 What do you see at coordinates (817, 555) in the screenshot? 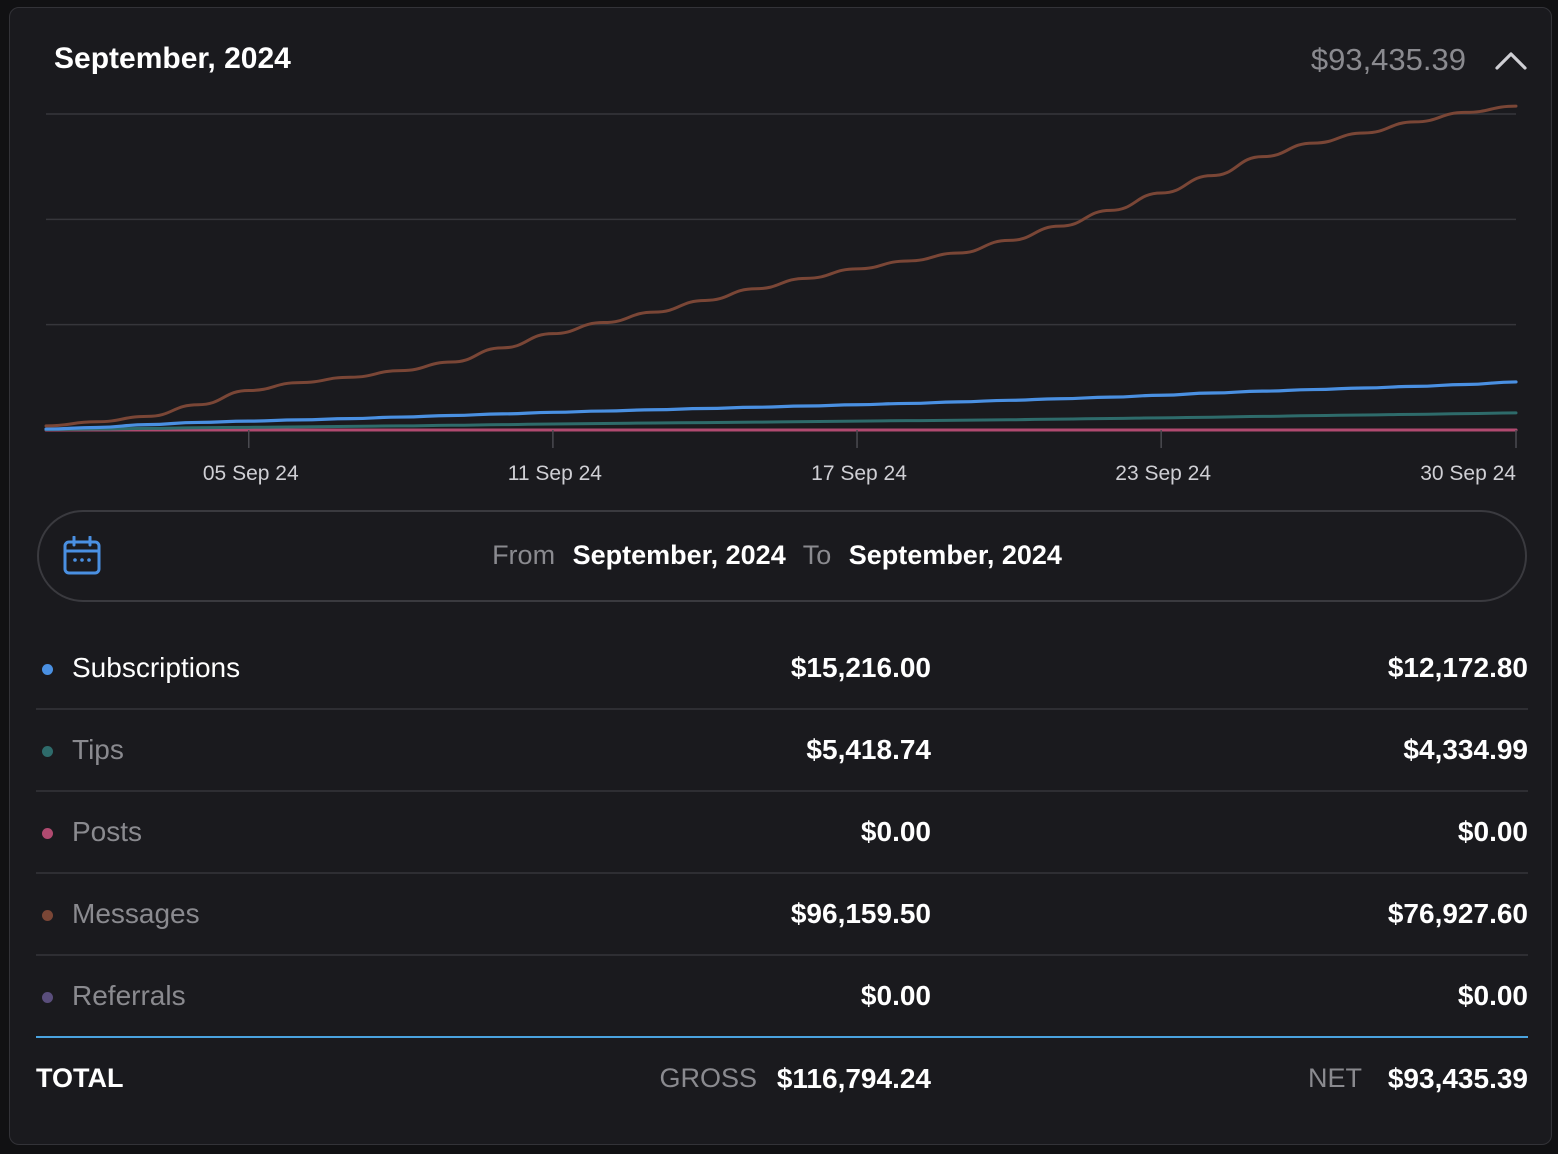
I see `to-label: To` at bounding box center [817, 555].